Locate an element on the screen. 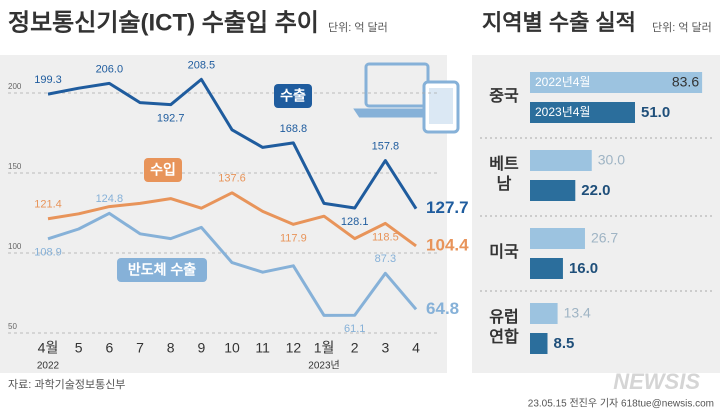 The height and width of the screenshot is (413, 720). x-tick-label: 10 is located at coordinates (232, 348).